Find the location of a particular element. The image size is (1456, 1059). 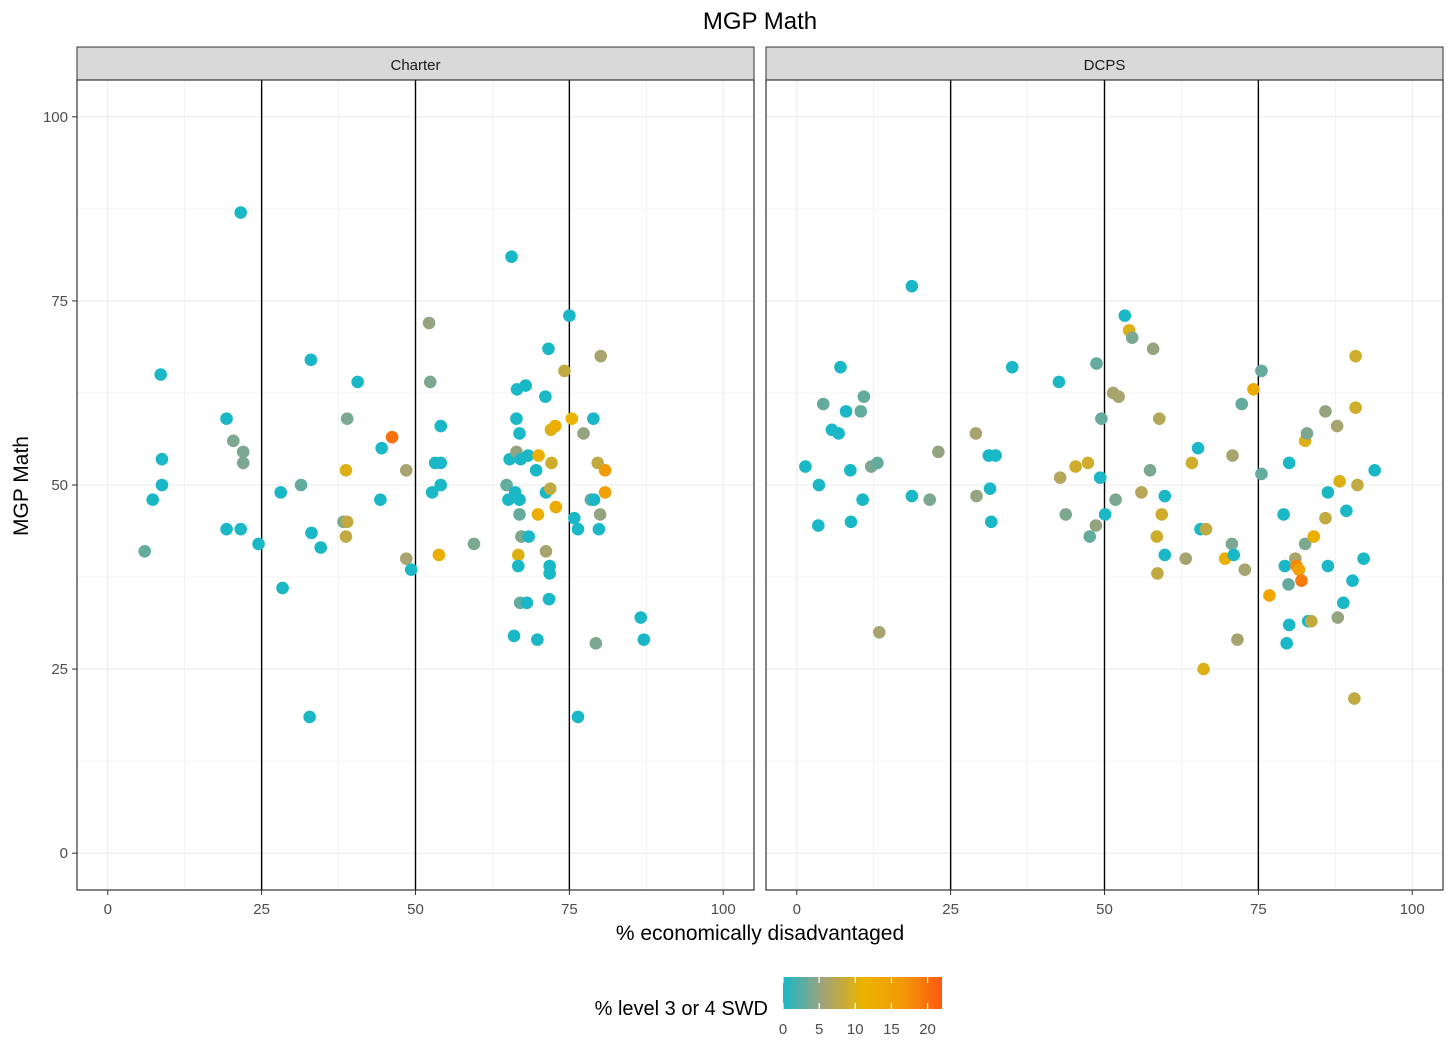

y-axis-title: MGP Math is located at coordinates (21, 486).